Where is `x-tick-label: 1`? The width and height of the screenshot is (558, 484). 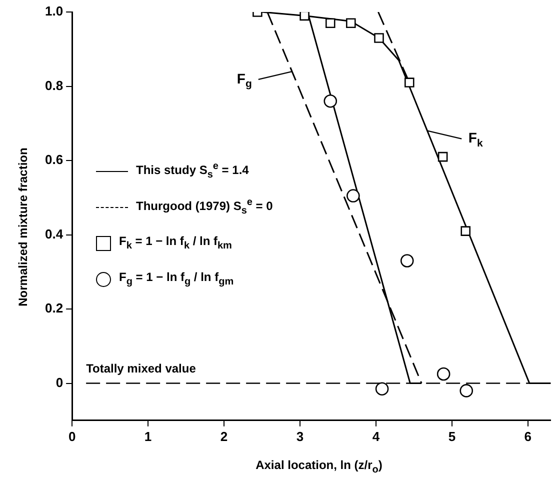 x-tick-label: 1 is located at coordinates (148, 436).